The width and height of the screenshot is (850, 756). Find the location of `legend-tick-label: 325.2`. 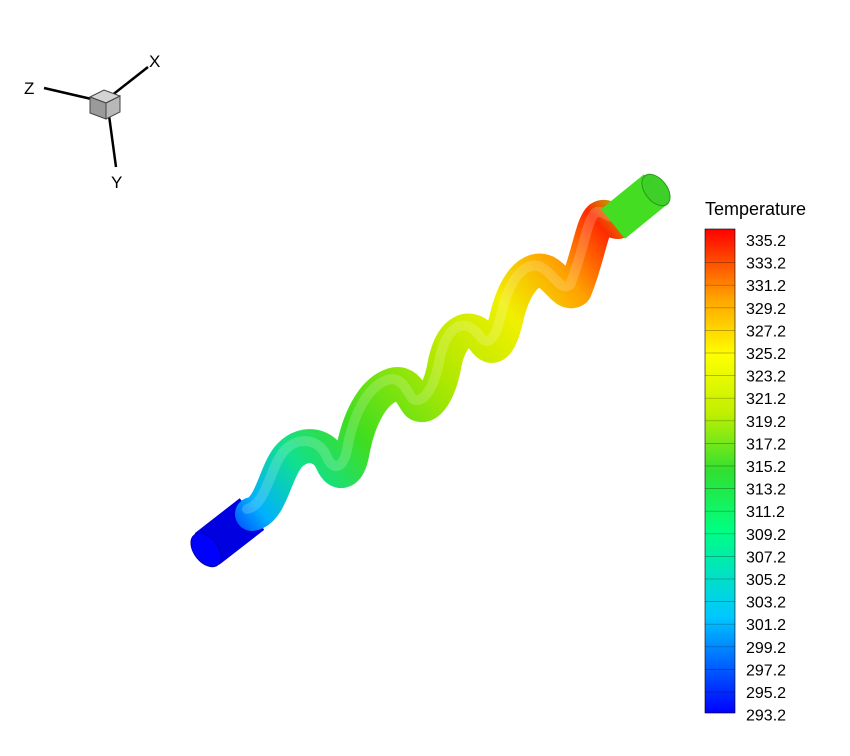

legend-tick-label: 325.2 is located at coordinates (766, 354).